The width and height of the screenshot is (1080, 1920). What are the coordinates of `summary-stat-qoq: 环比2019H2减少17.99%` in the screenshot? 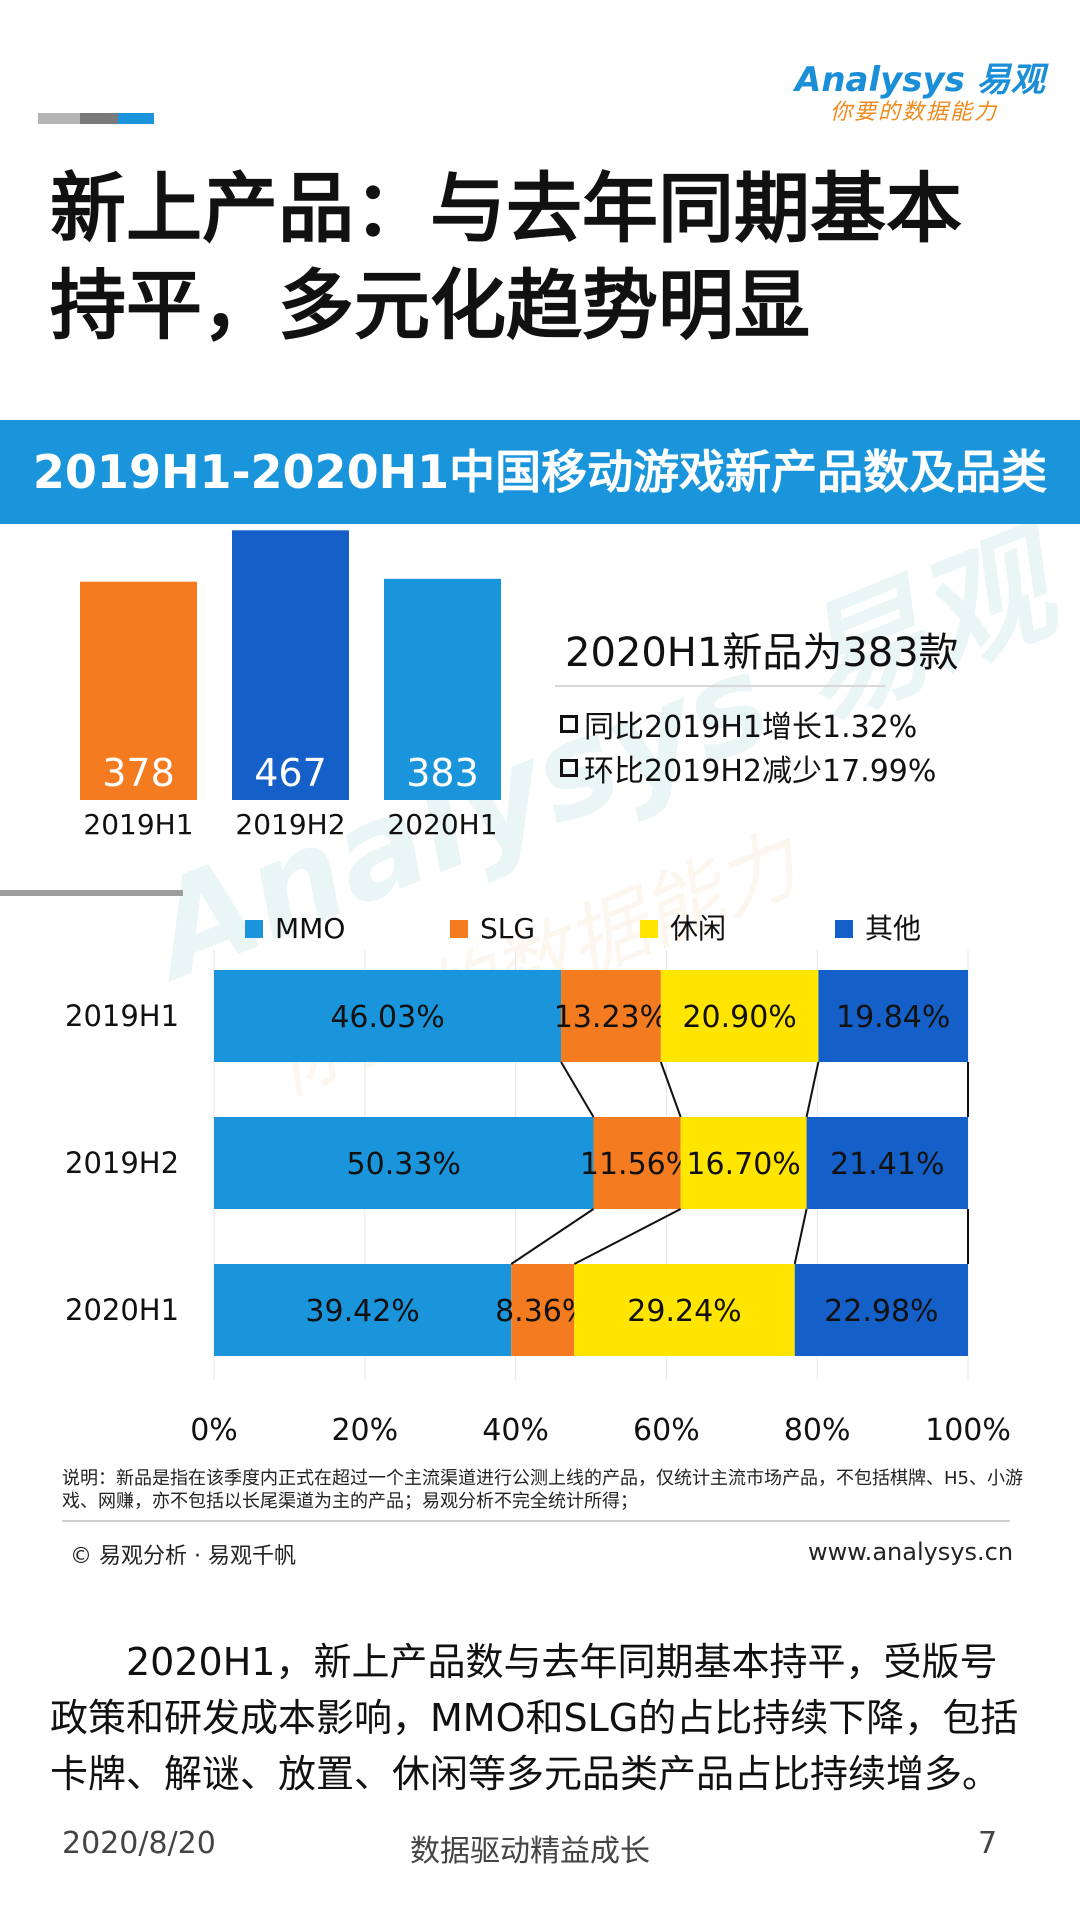 It's located at (748, 768).